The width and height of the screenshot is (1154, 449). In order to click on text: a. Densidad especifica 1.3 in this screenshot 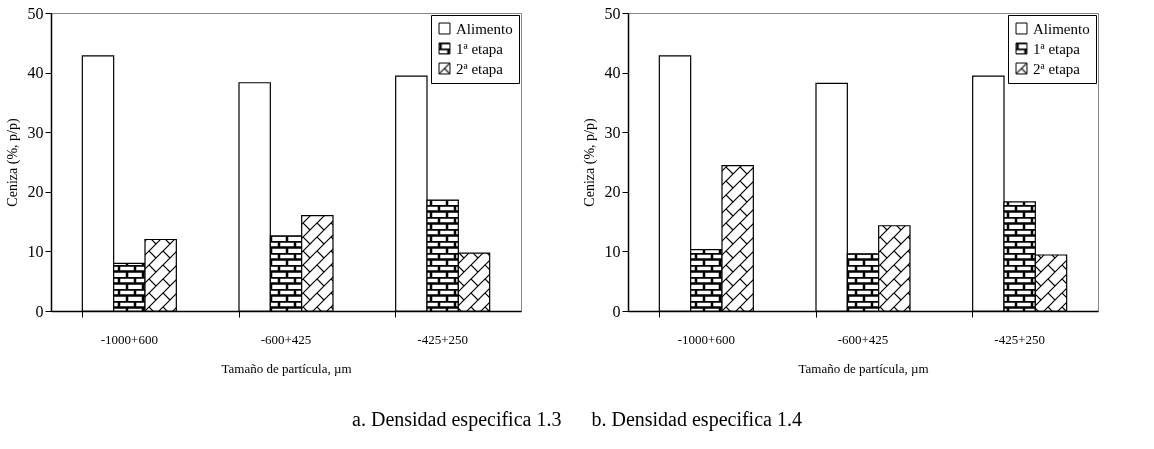, I will do `click(457, 419)`.